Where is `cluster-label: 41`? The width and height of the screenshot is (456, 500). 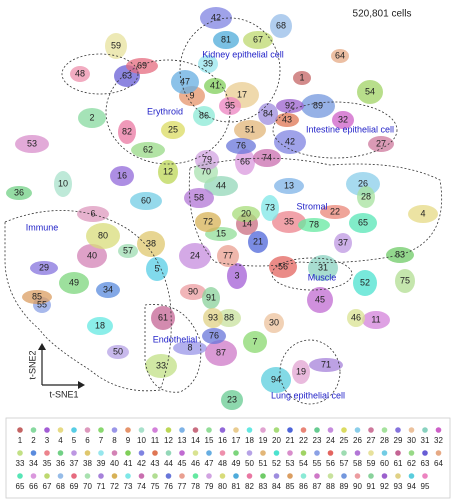 cluster-label: 41 is located at coordinates (215, 85).